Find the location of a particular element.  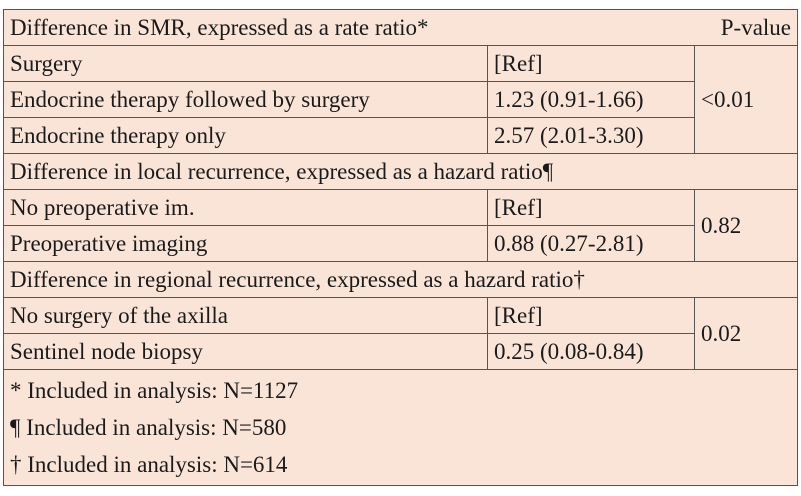

p-value: <0.01 is located at coordinates (746, 99).